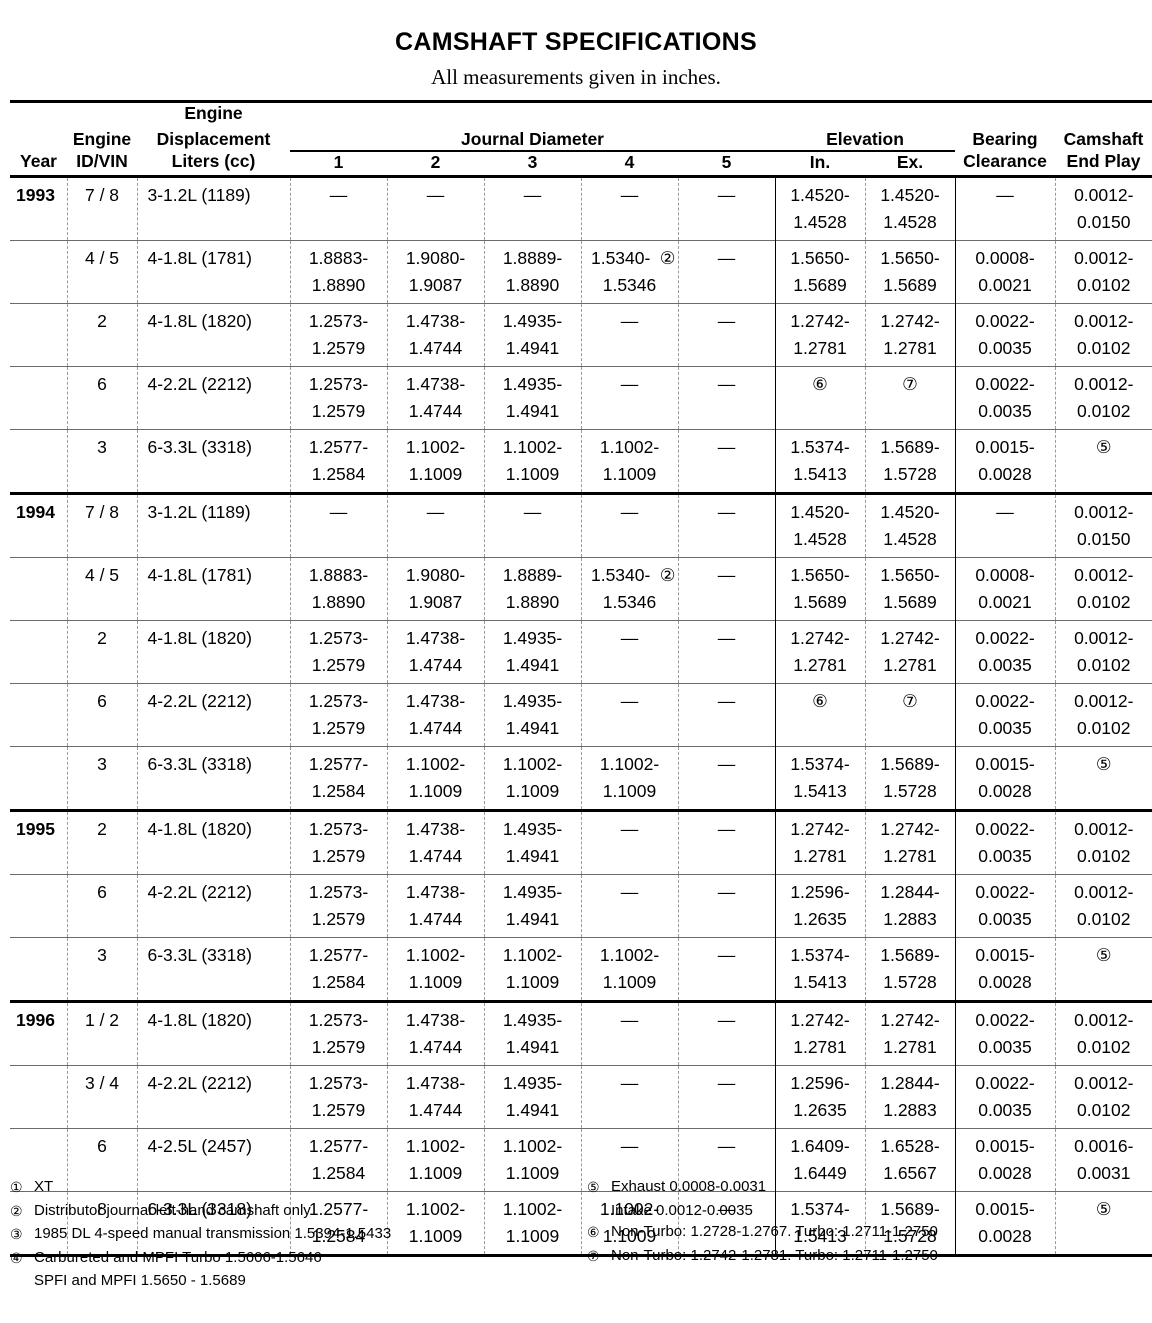 The image size is (1152, 1323). I want to click on header-bearing-line2: Clearance, so click(1005, 164).